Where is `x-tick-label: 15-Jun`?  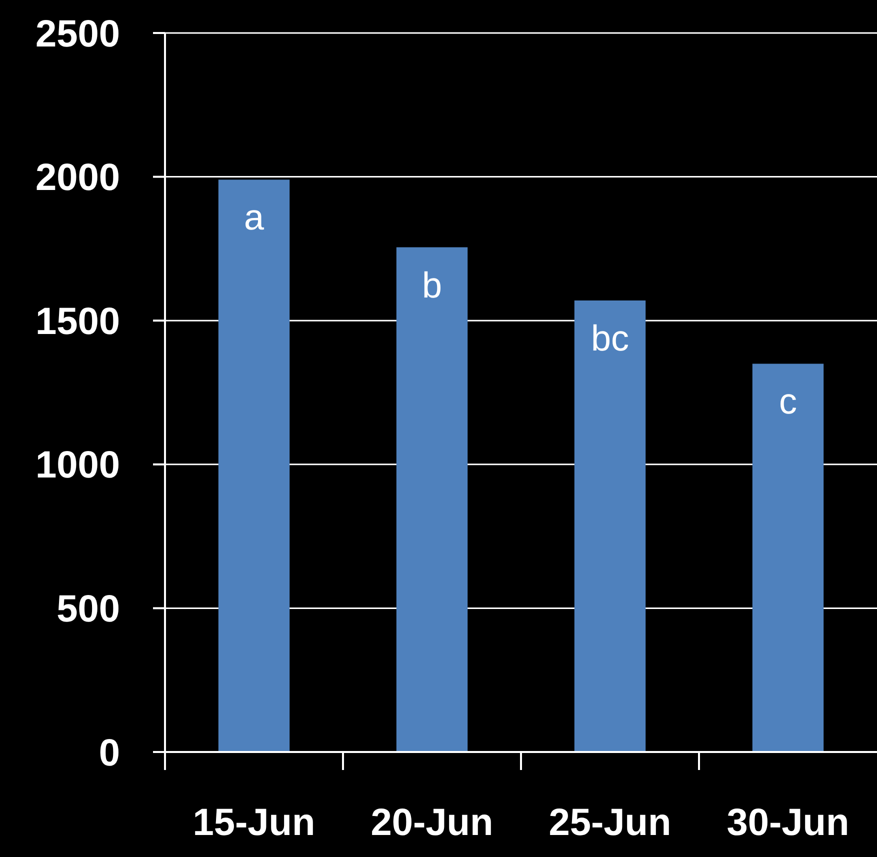
x-tick-label: 15-Jun is located at coordinates (254, 823).